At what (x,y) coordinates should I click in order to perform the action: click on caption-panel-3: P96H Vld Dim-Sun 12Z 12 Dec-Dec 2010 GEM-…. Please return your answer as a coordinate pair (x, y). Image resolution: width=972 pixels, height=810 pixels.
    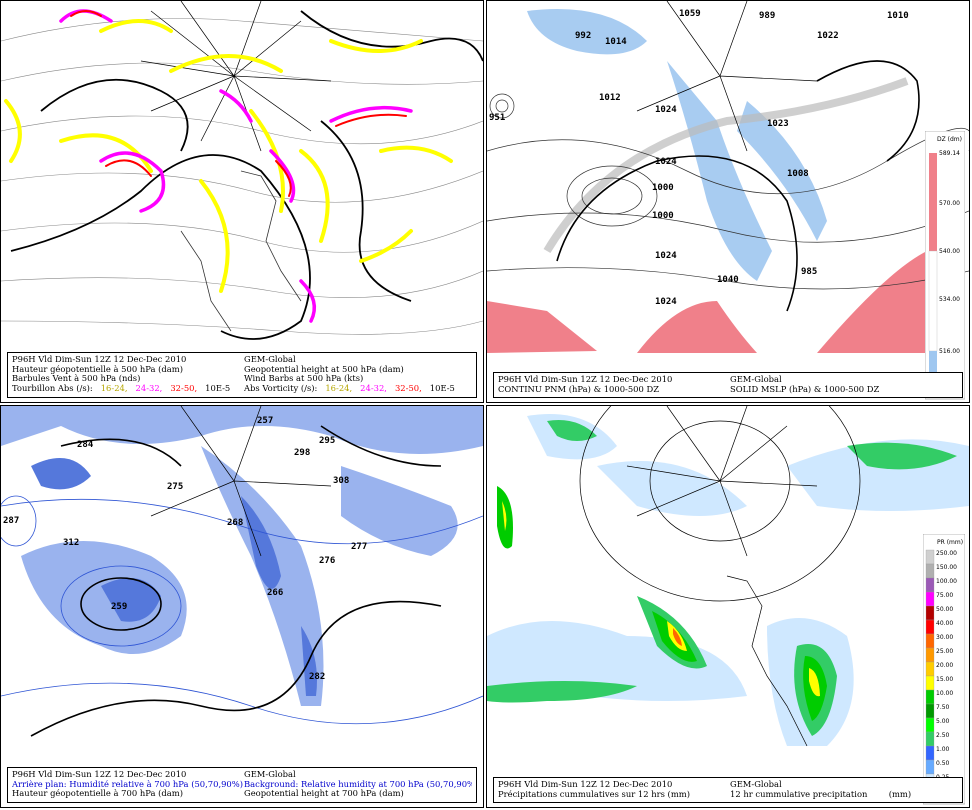
    Looking at the image, I should click on (242, 785).